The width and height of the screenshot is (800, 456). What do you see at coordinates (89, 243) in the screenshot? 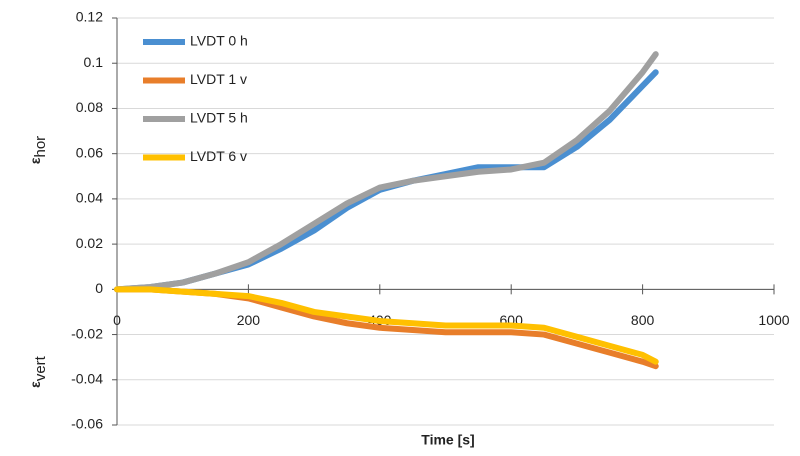
I see `y-tick-label: 0.02` at bounding box center [89, 243].